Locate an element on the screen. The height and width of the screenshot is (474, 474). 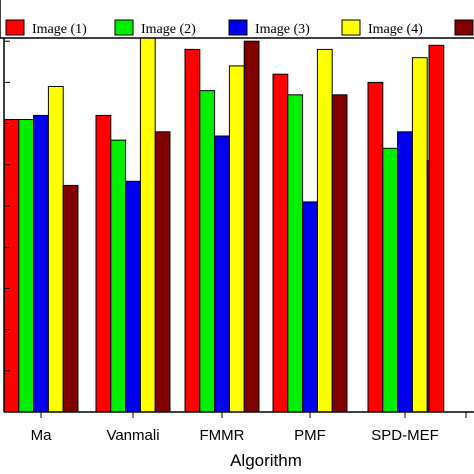
x-axis-title: Algorithm is located at coordinates (266, 460).